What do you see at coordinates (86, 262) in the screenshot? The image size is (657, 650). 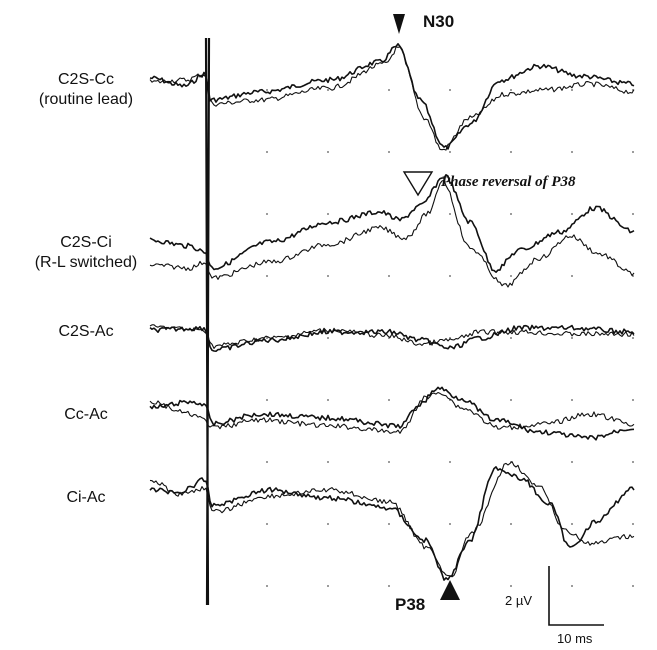 I see `lead-label-line2: (R-L switched)` at bounding box center [86, 262].